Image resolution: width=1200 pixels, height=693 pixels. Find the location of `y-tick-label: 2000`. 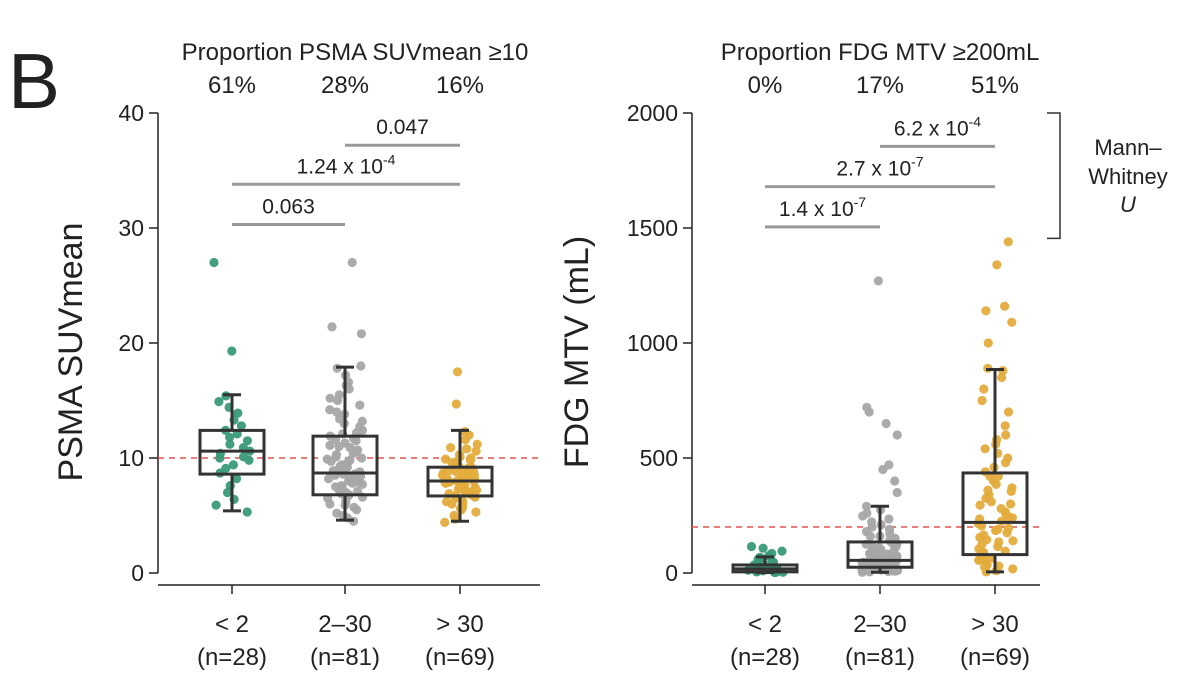

y-tick-label: 2000 is located at coordinates (652, 113).